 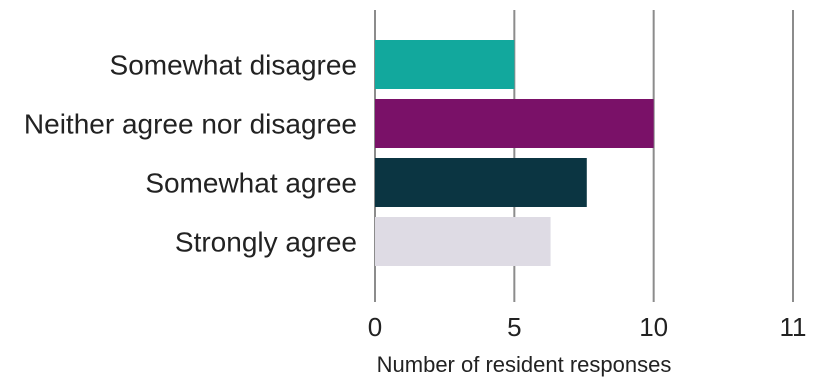 What do you see at coordinates (587, 327) in the screenshot?
I see `x-tick-labels: 0 5 10 11` at bounding box center [587, 327].